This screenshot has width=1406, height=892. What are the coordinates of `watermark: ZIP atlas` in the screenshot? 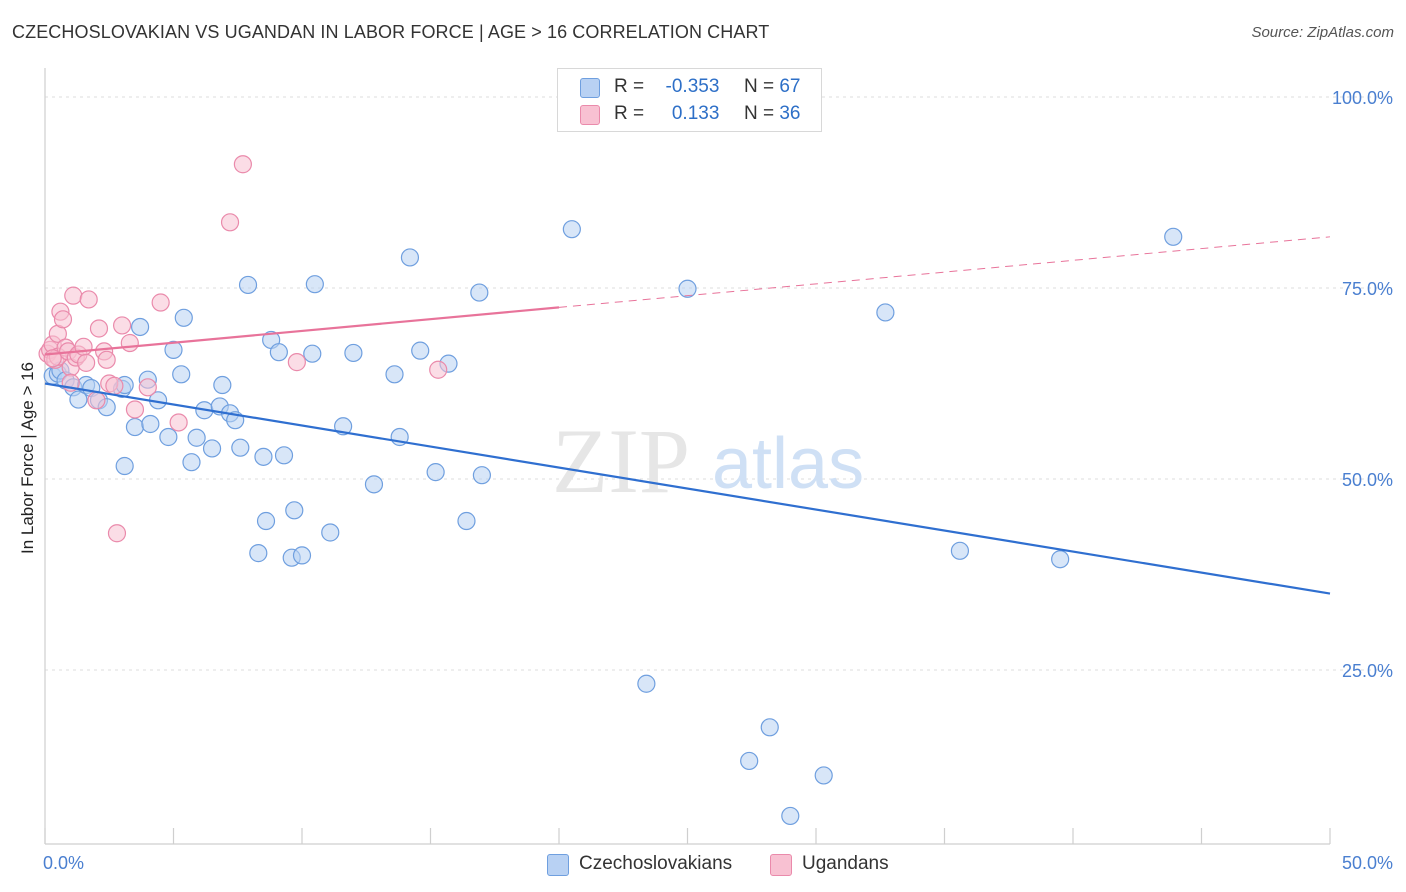 It's located at (708, 461).